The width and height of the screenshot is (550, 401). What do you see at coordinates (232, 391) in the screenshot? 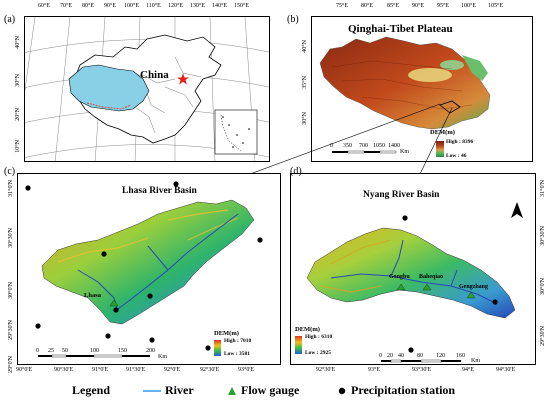
I see `legend-flow-gauge-icon` at bounding box center [232, 391].